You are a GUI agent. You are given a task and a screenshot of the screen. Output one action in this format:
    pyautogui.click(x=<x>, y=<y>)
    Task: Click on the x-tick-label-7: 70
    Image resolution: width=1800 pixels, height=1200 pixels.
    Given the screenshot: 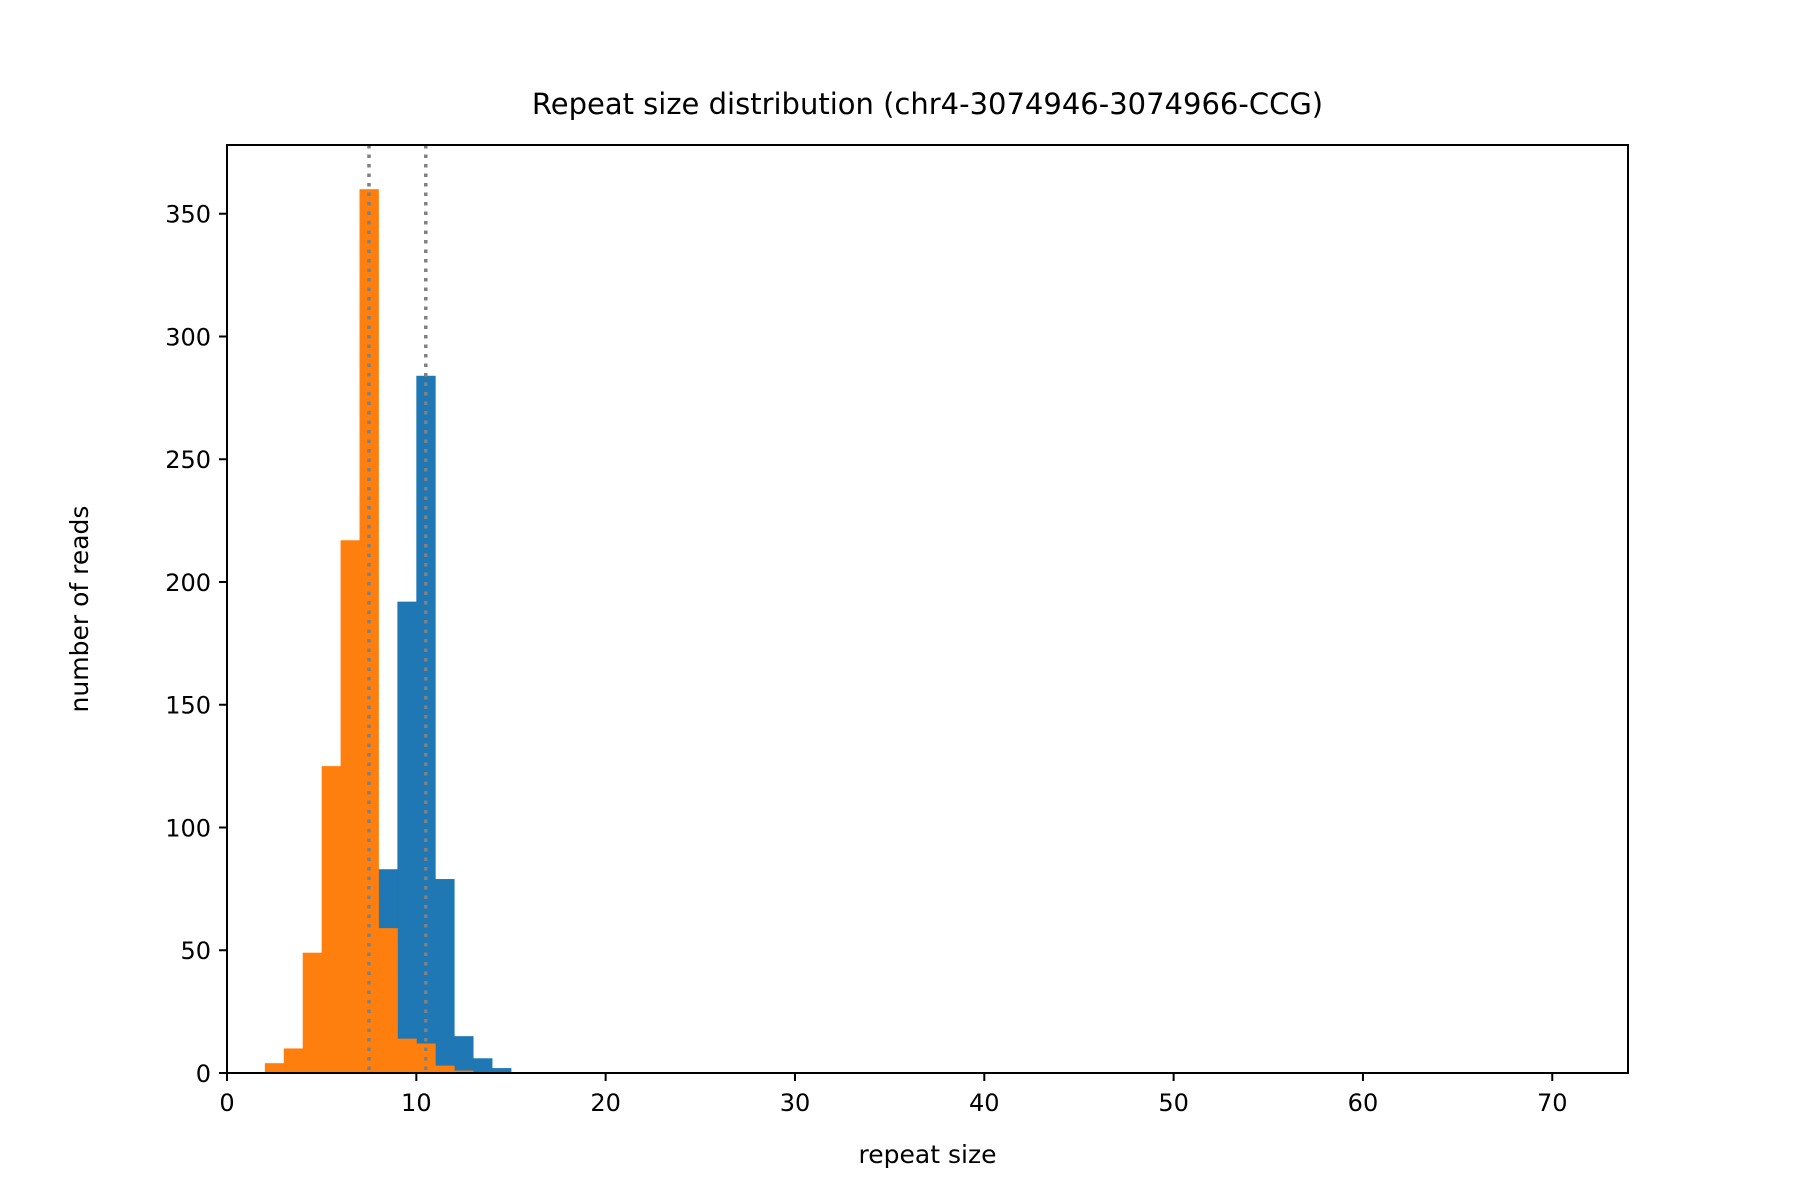 What is the action you would take?
    pyautogui.click(x=1552, y=1103)
    